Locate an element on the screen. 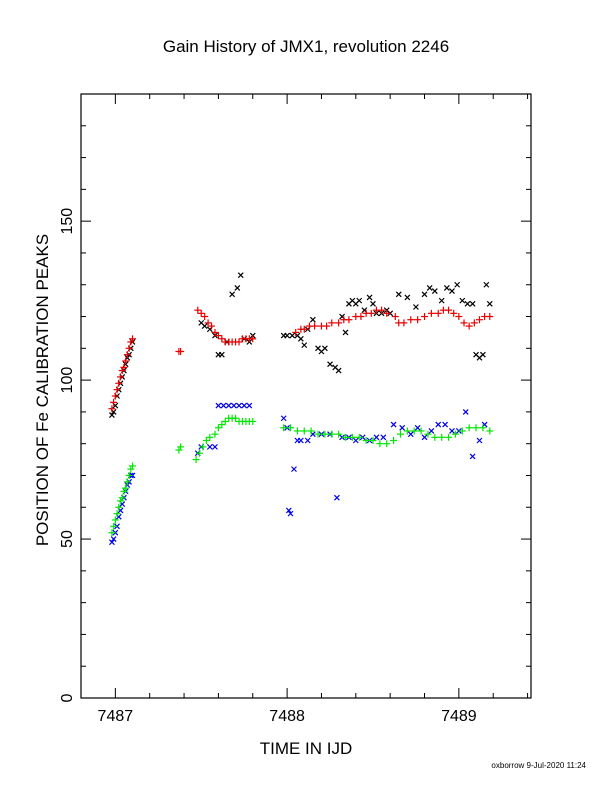  chart-title: Gain History of JMX1, revolution 2246 is located at coordinates (306, 46).